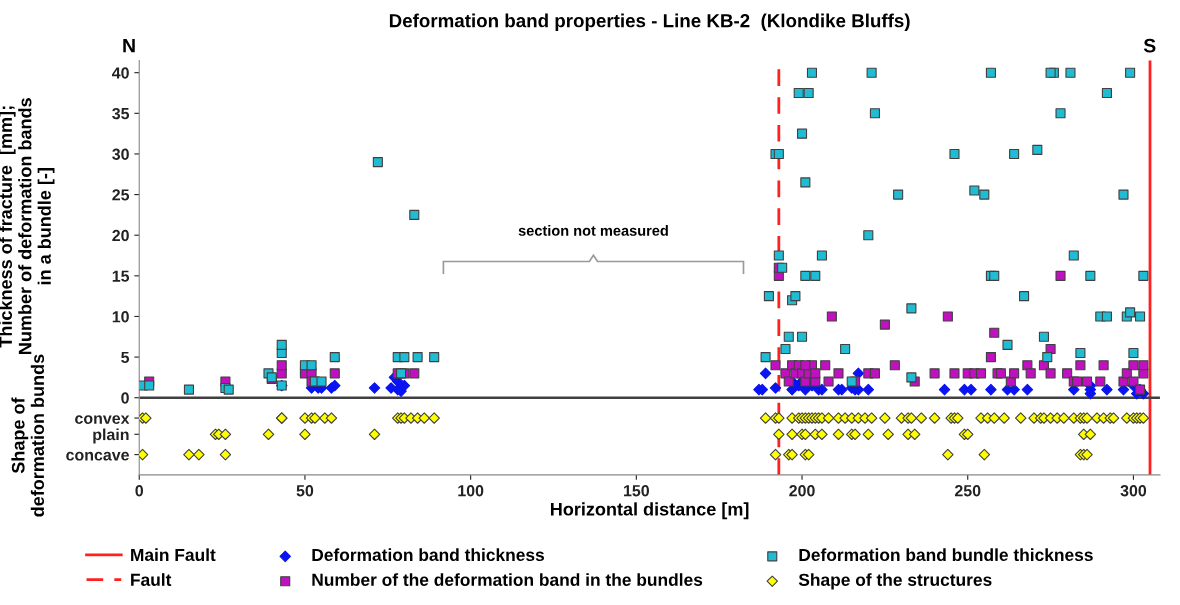  Describe the element at coordinates (125, 357) in the screenshot. I see `y-tick-label: 5` at that location.